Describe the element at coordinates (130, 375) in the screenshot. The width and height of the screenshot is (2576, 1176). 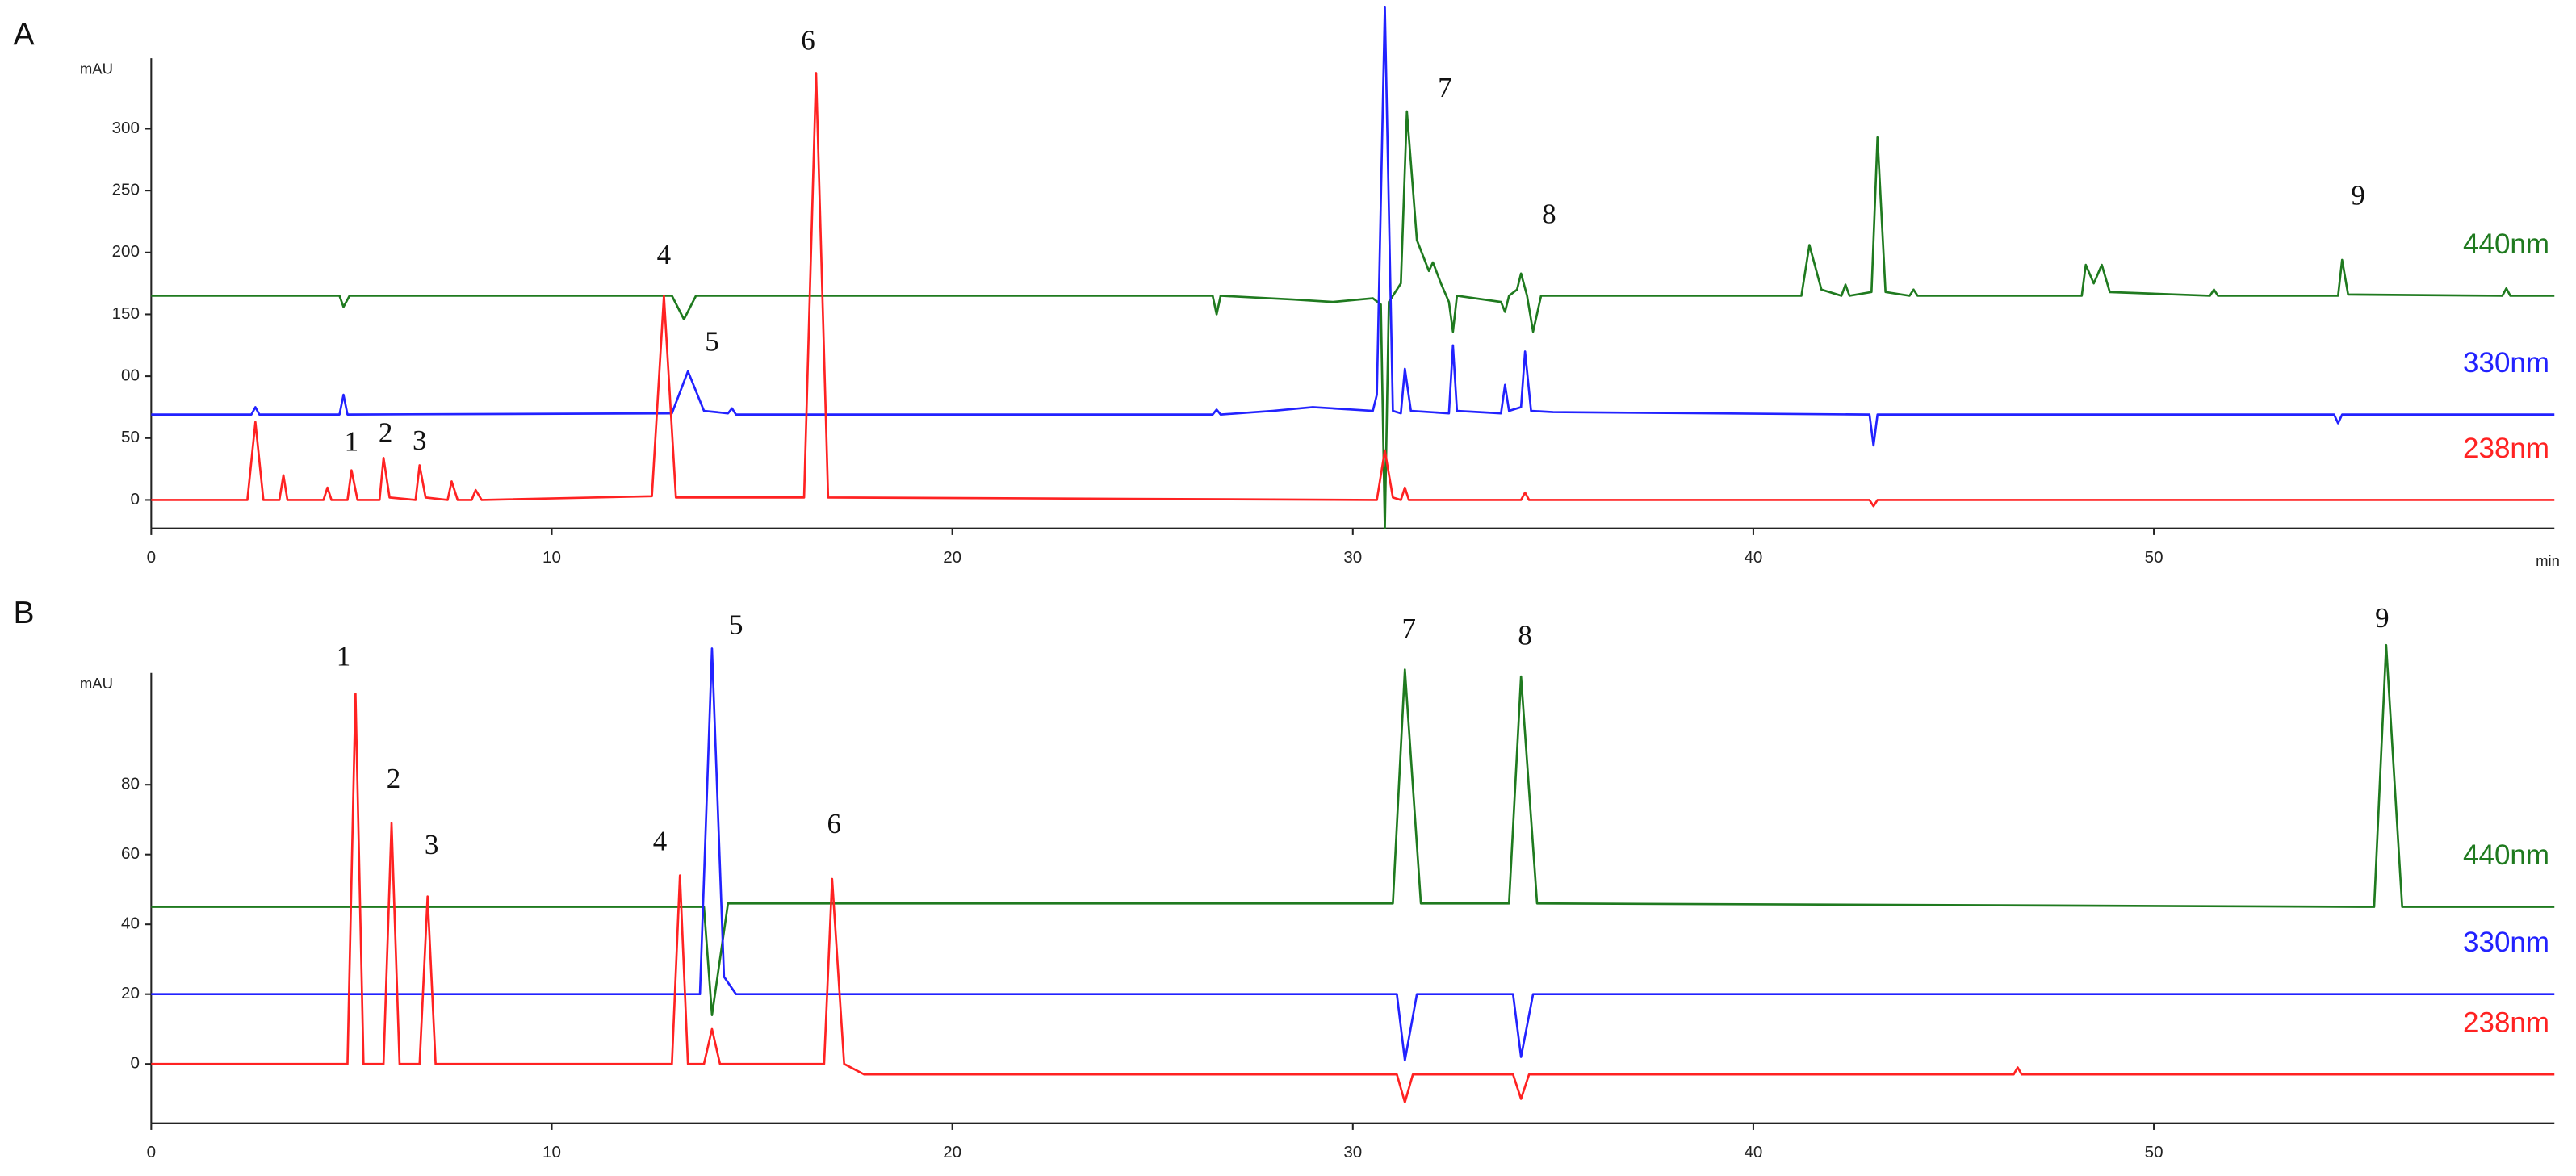
I see `y-tick-label: 00` at that location.